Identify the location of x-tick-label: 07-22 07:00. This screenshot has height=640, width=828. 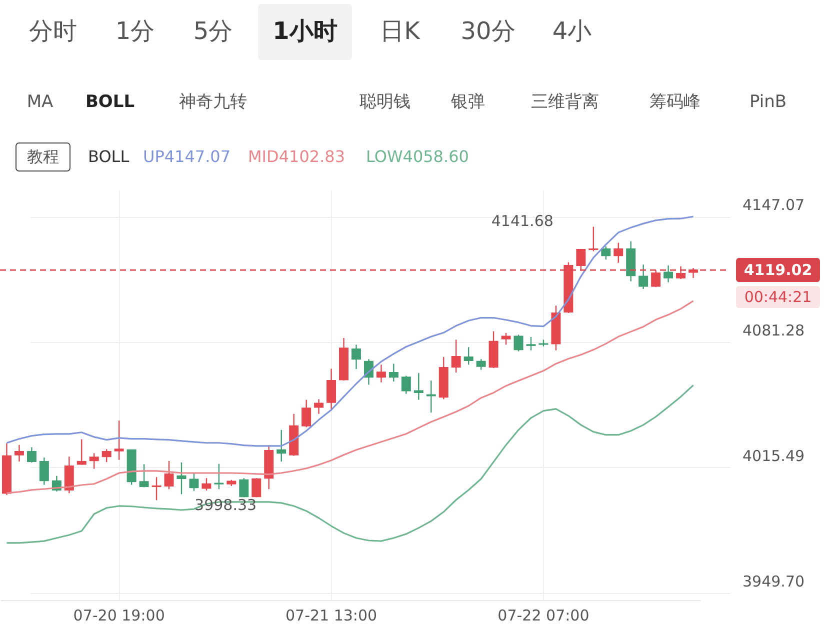
(544, 615).